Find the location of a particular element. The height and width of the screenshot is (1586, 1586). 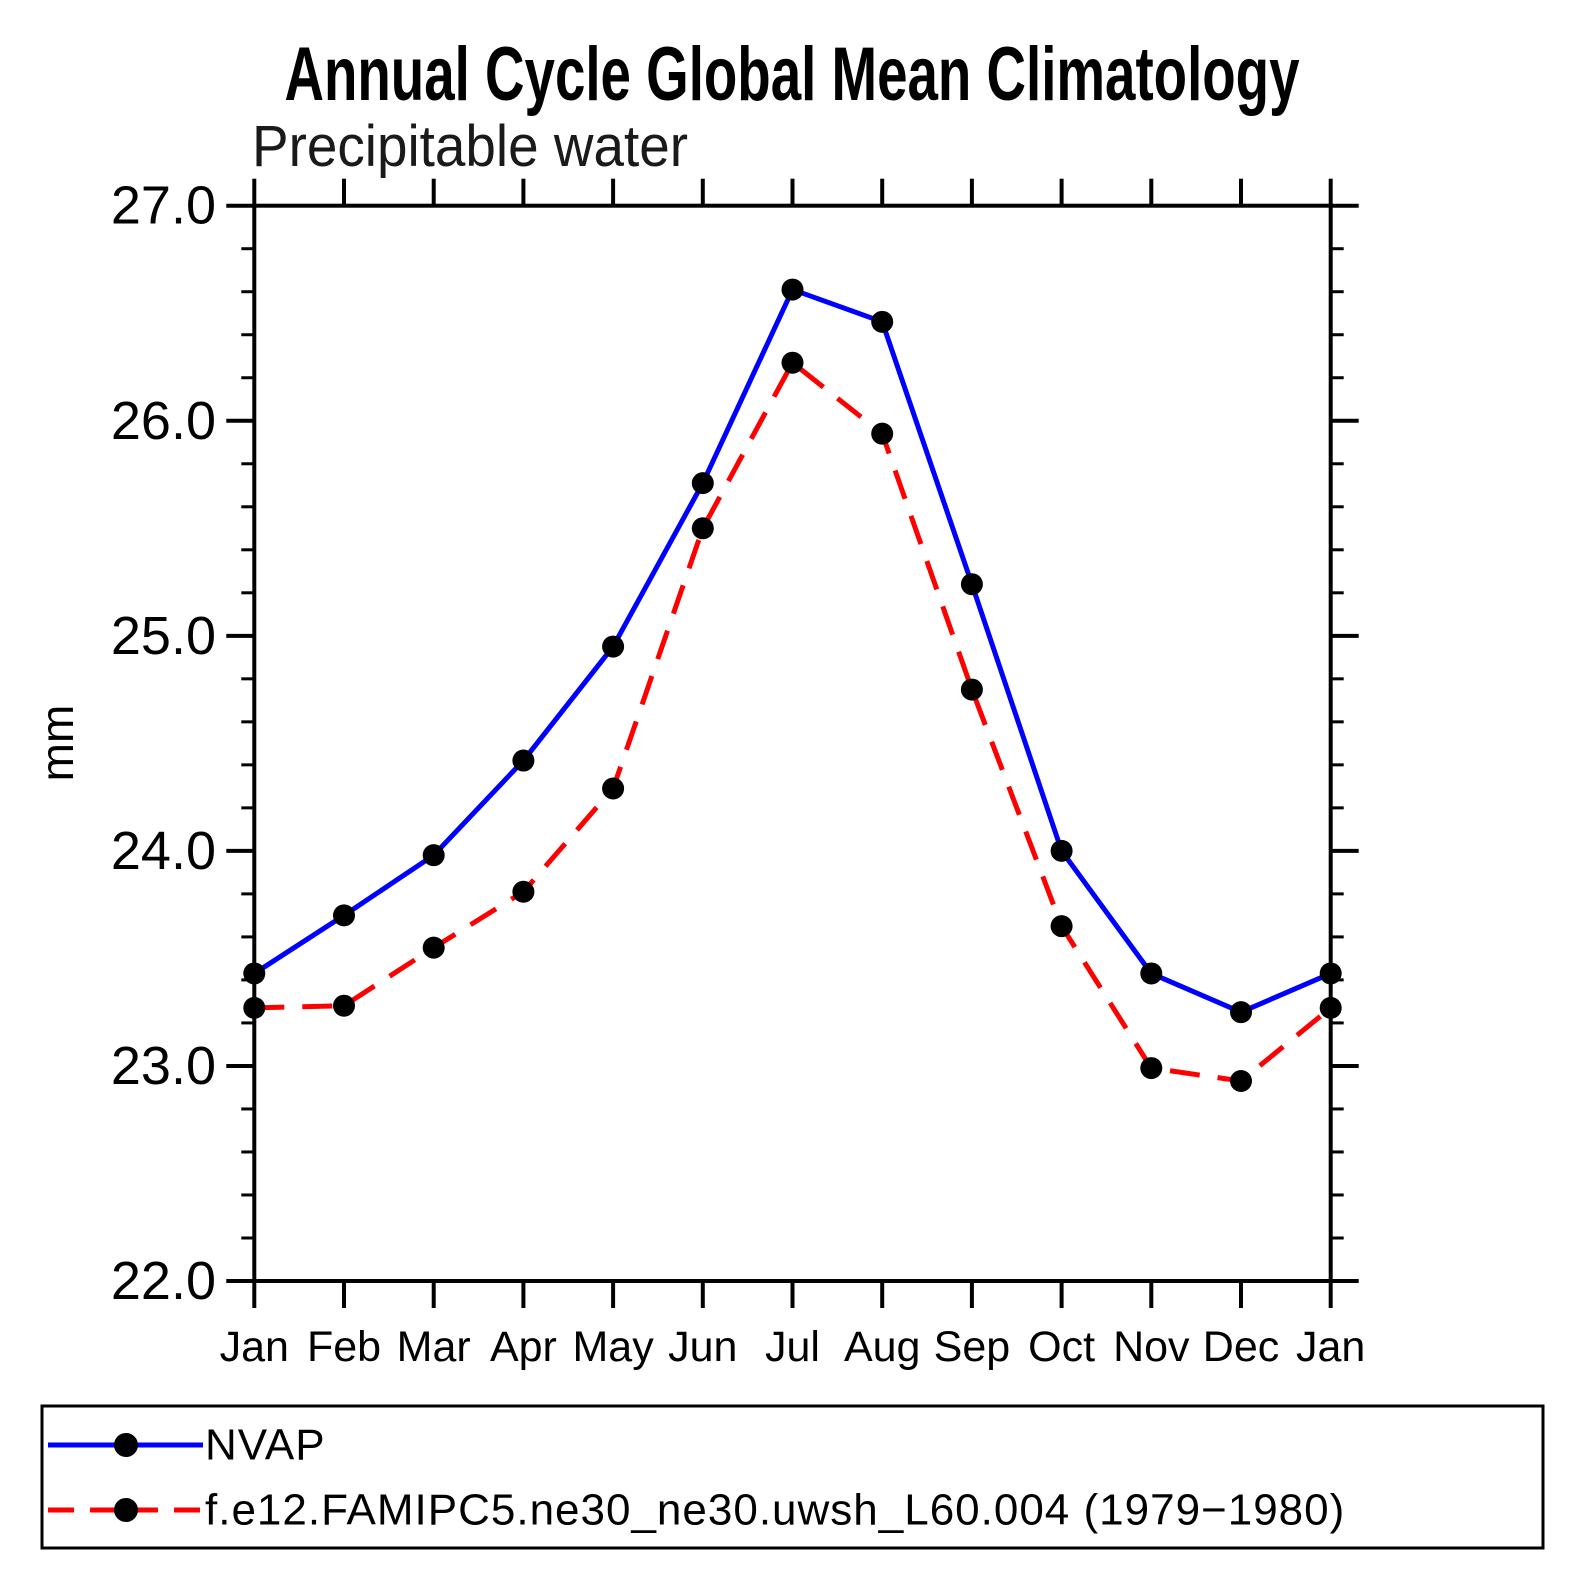

x-tick-labels: Jan Feb Mar Apr May Jun Jul Aug Sep Oct Nov Dec Jan is located at coordinates (793, 1347).